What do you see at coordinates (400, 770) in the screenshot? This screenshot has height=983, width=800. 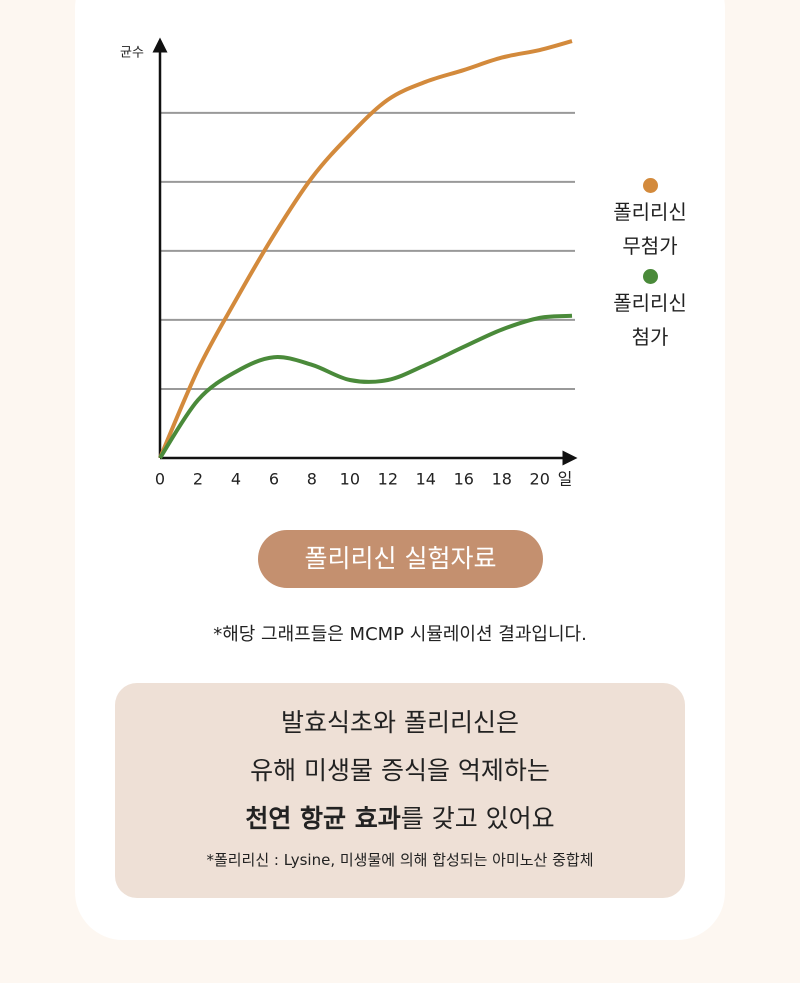 I see `summary-line: 유해 미생물 증식을 억제하는` at bounding box center [400, 770].